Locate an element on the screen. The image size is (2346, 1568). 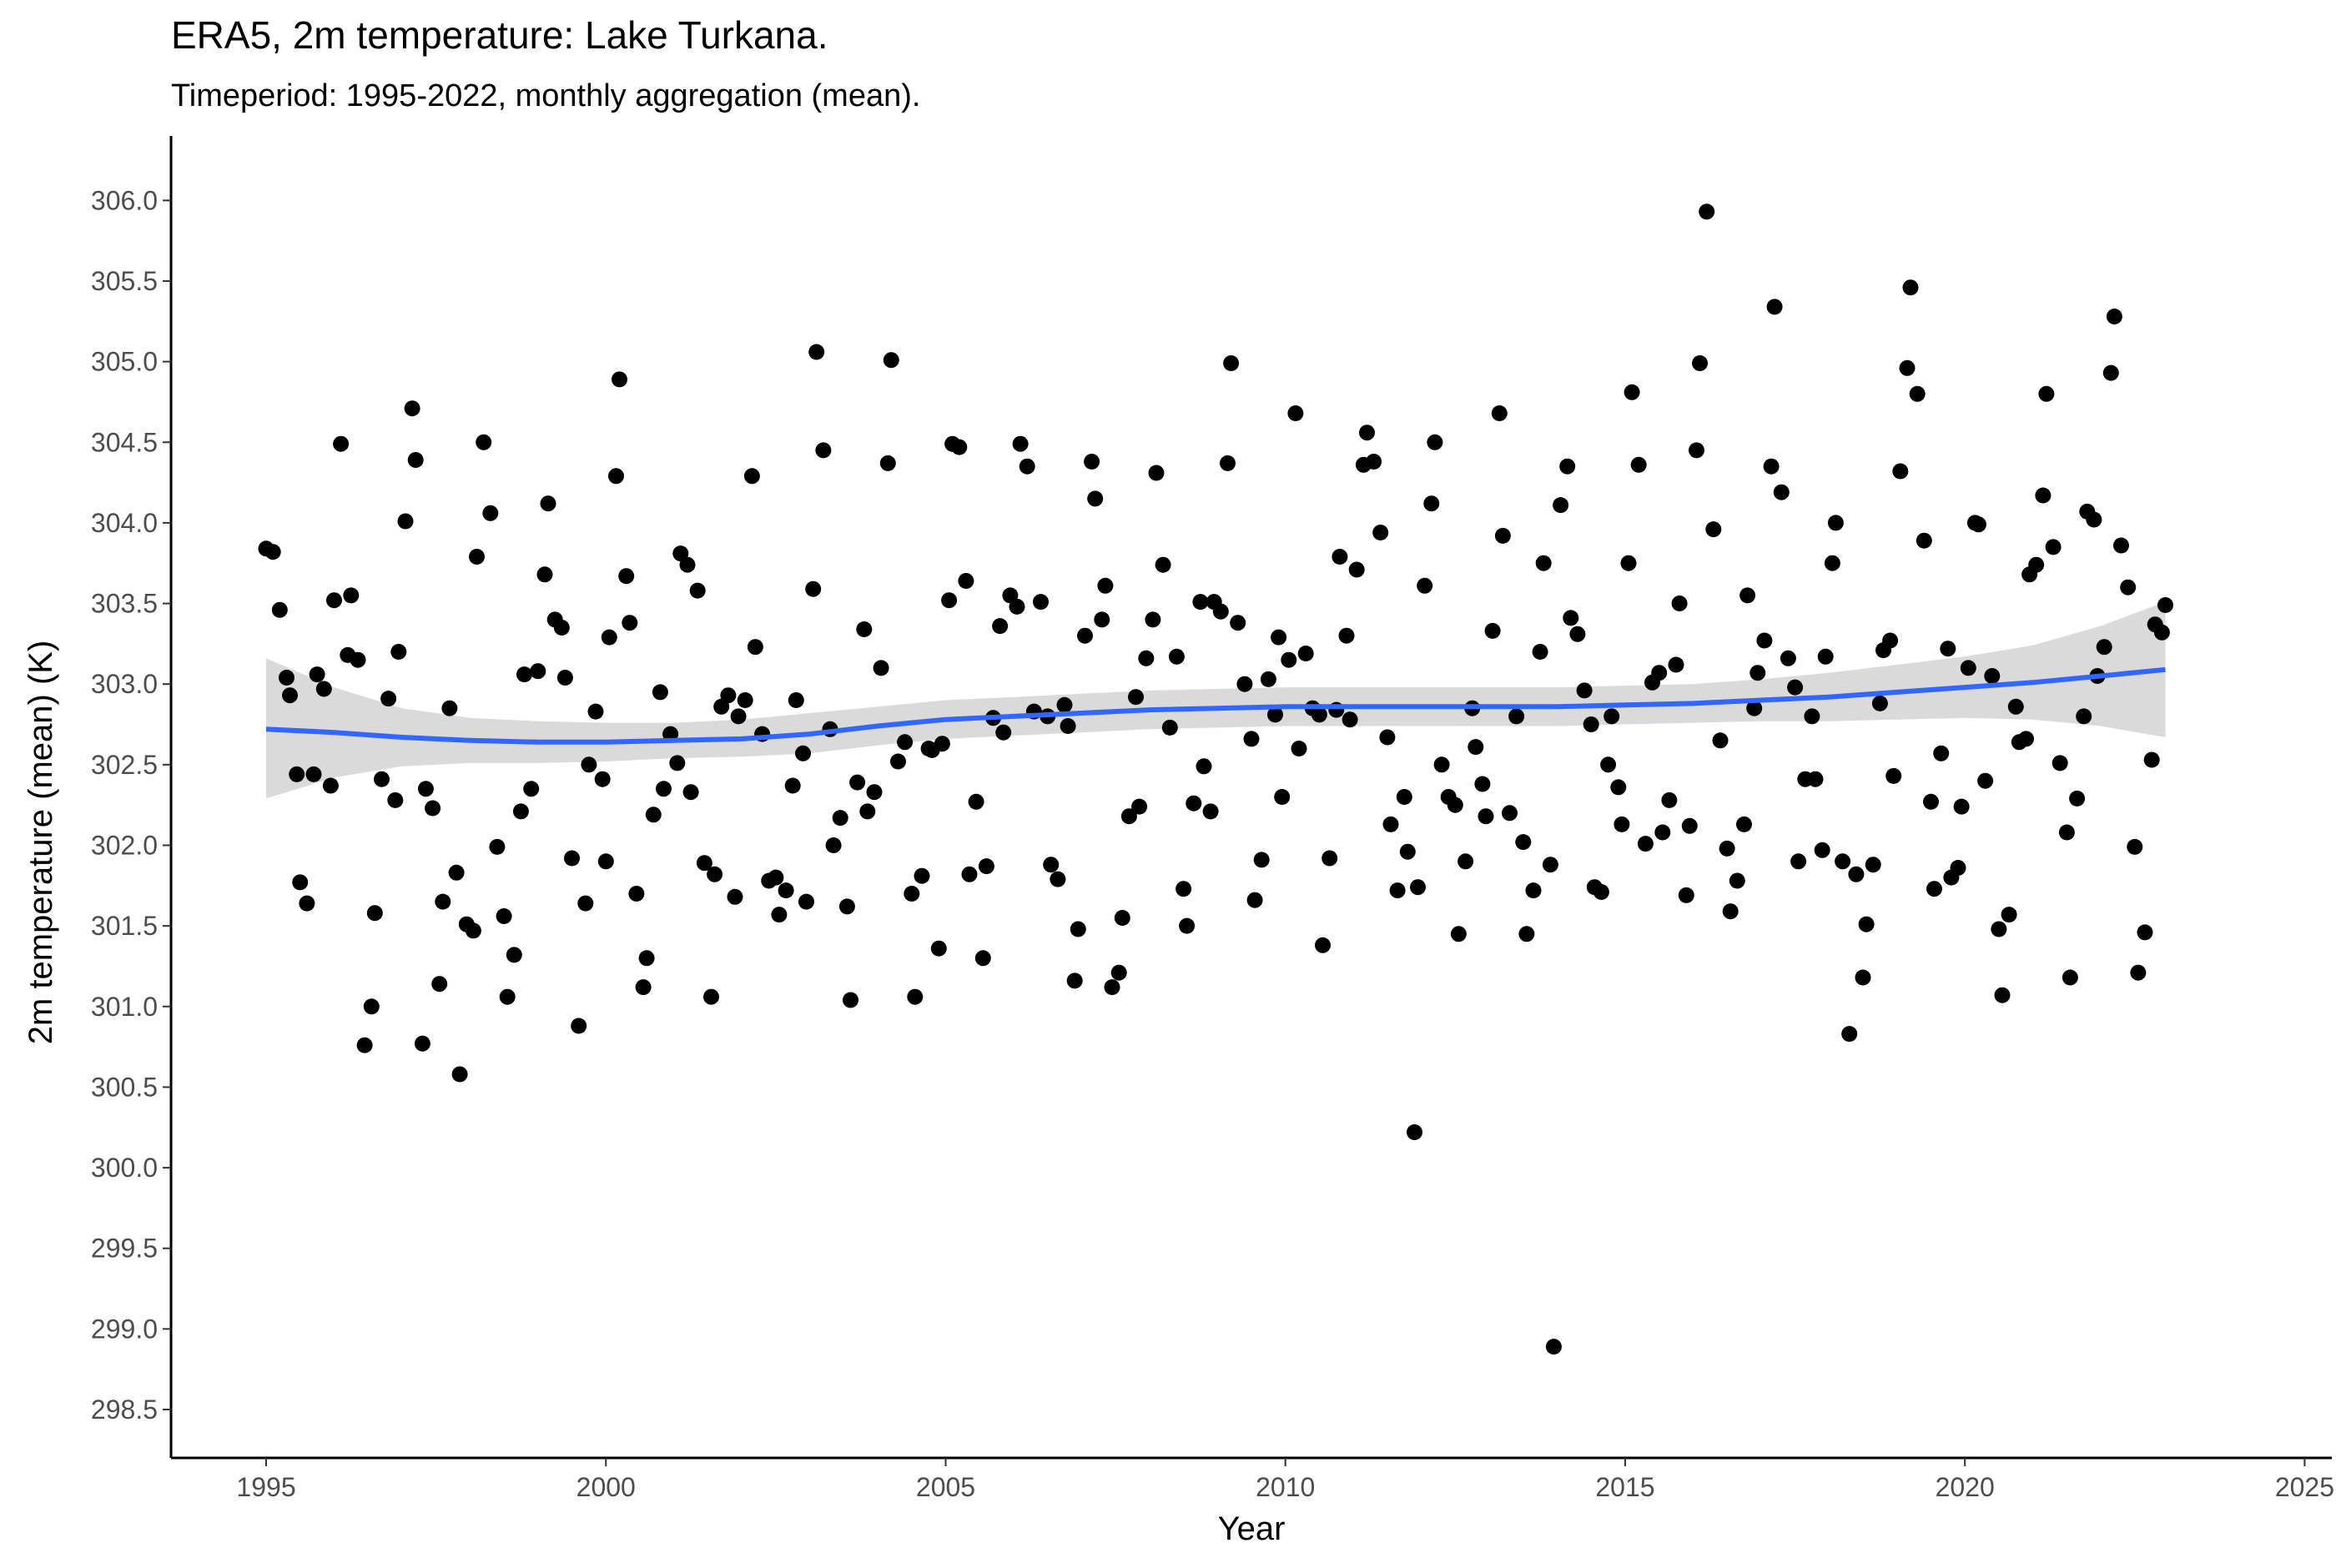
trend-line is located at coordinates (1215, 705).